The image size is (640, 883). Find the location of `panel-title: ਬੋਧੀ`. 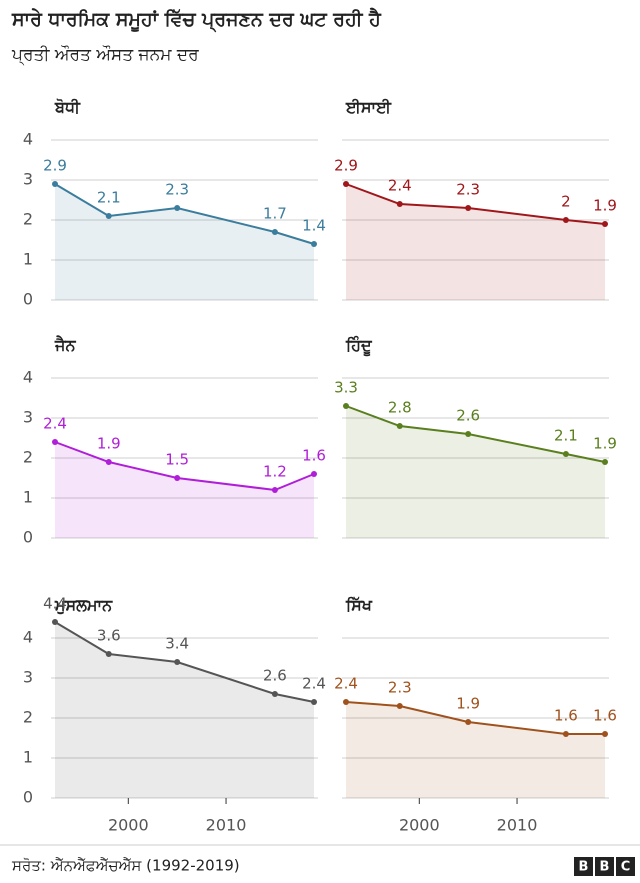

panel-title: ਬੋਧੀ is located at coordinates (67, 107).